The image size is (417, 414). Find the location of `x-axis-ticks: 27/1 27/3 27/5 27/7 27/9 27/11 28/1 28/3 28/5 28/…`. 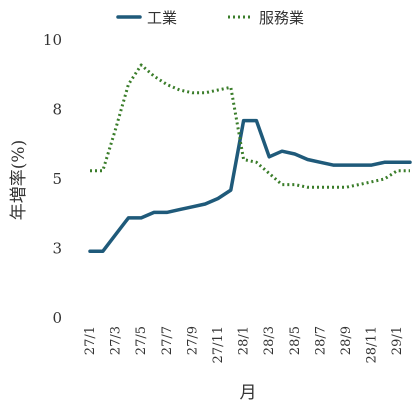

x-axis-ticks: 27/1 27/3 27/5 27/7 27/9 27/11 28/1 28/3 28/5 28/… is located at coordinates (244, 344).